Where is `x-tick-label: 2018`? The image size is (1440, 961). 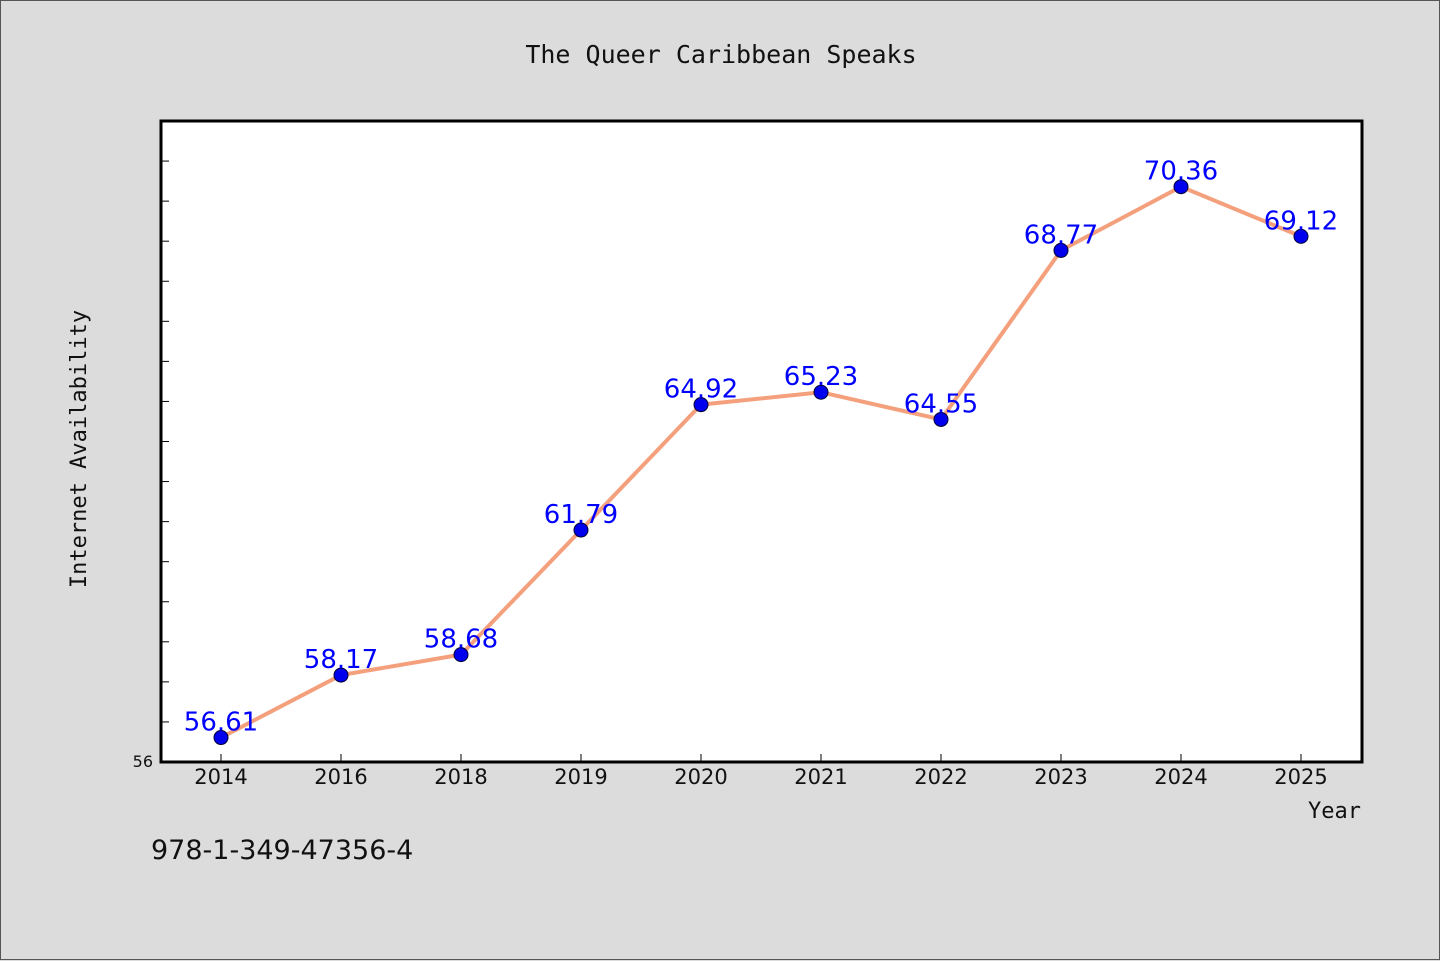 x-tick-label: 2018 is located at coordinates (460, 777).